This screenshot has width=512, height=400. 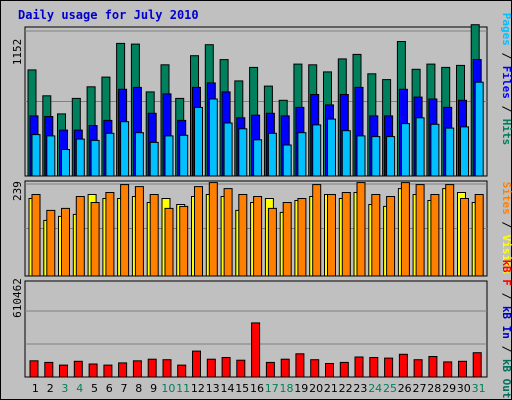 What do you see at coordinates (506, 352) in the screenshot?
I see `legend-sep-5: /` at bounding box center [506, 352].